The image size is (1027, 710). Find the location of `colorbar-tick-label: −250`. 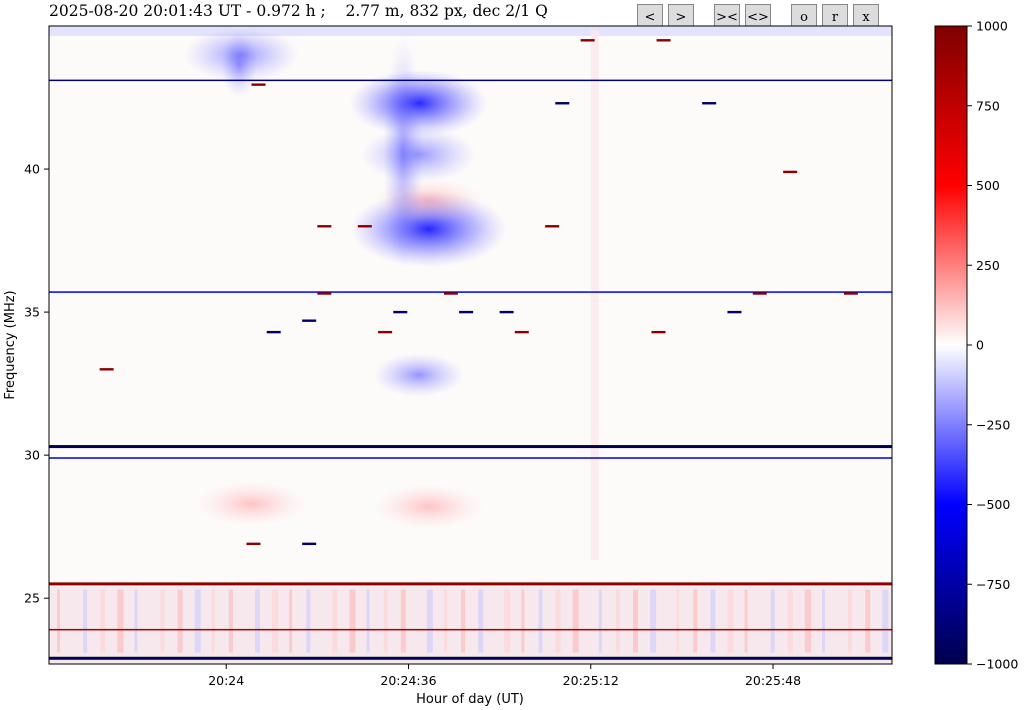

colorbar-tick-label: −250 is located at coordinates (993, 424).